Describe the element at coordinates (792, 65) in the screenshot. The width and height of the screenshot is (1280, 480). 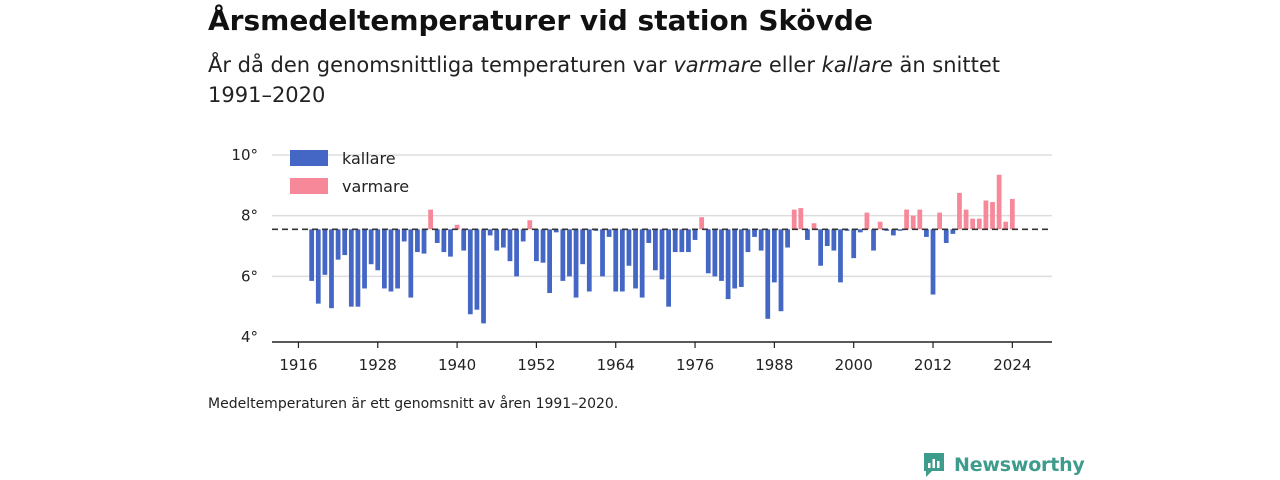
I see `subtitle-part2: eller` at that location.